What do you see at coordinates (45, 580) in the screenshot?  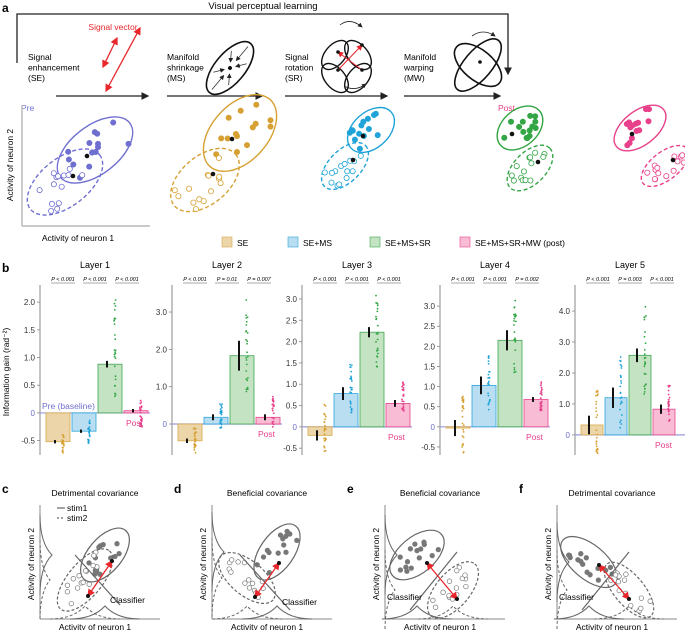 I see `stim2-marginal` at bounding box center [45, 580].